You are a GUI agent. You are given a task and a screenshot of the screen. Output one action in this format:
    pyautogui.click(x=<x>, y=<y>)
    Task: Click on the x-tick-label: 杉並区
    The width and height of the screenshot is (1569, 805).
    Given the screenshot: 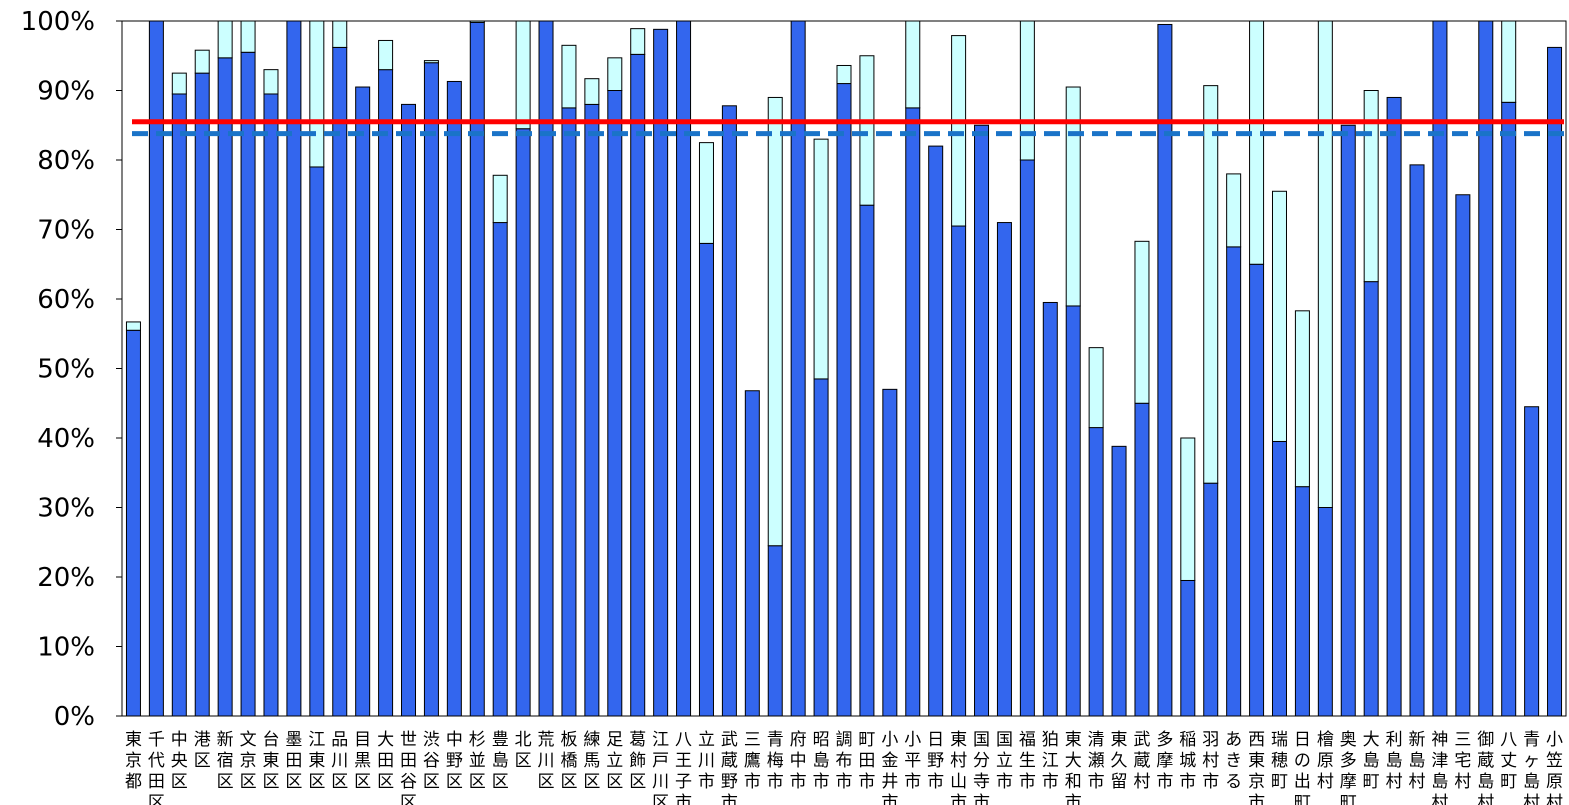 What is the action you would take?
    pyautogui.click(x=477, y=761)
    